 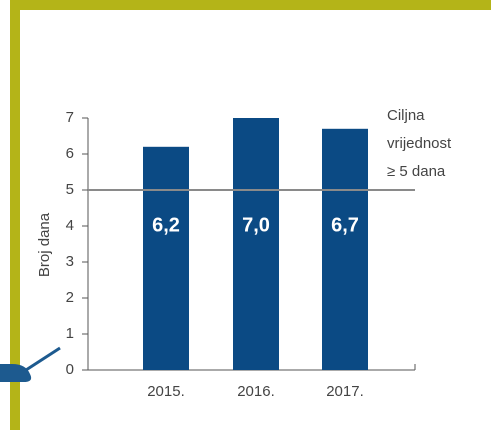 I want to click on frame-top, so click(x=250, y=5).